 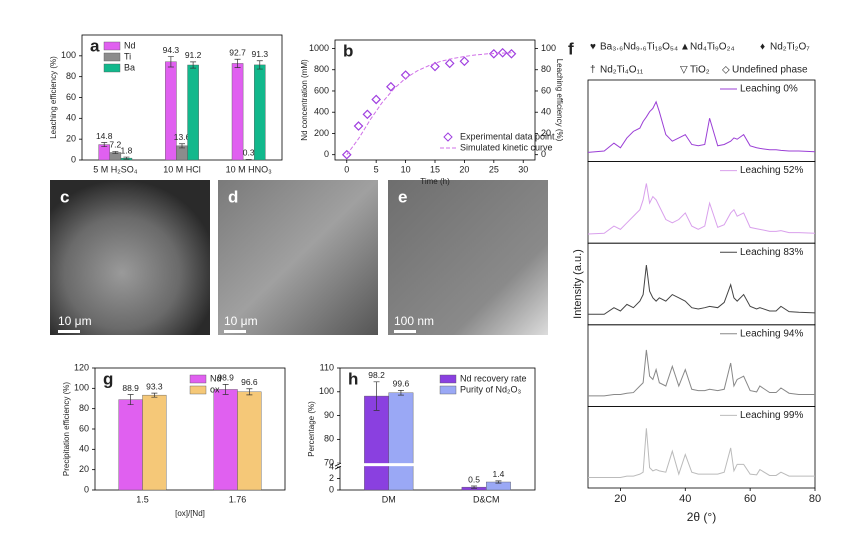 I want to click on phase-label: Nd₄Ti₉O₂₄, so click(x=712, y=47).